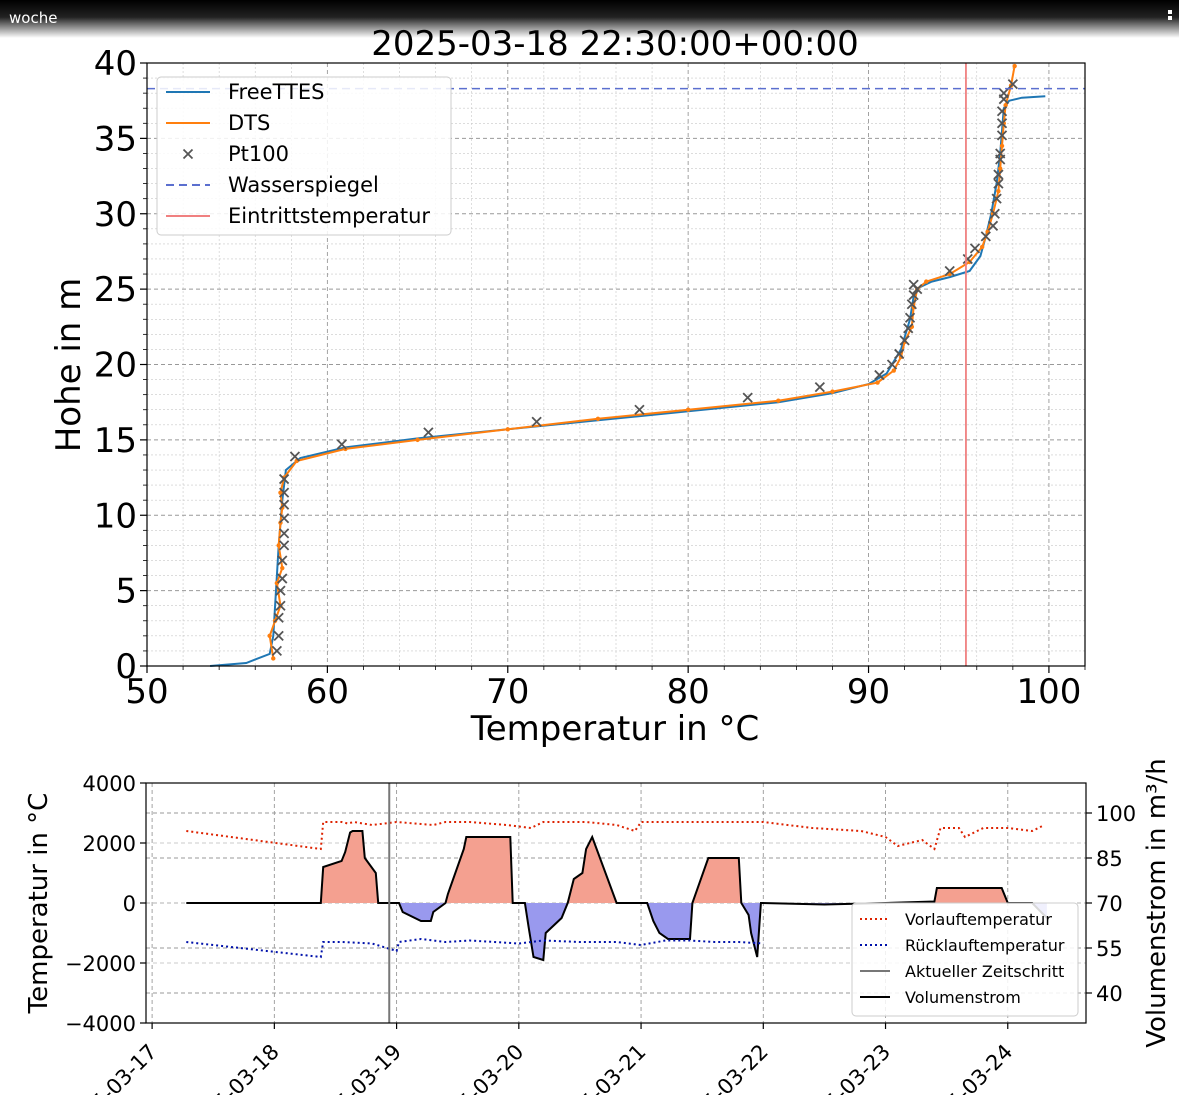 The width and height of the screenshot is (1179, 1095). What do you see at coordinates (1109, 904) in the screenshot?
I see `y2-tick-label: 70` at bounding box center [1109, 904].